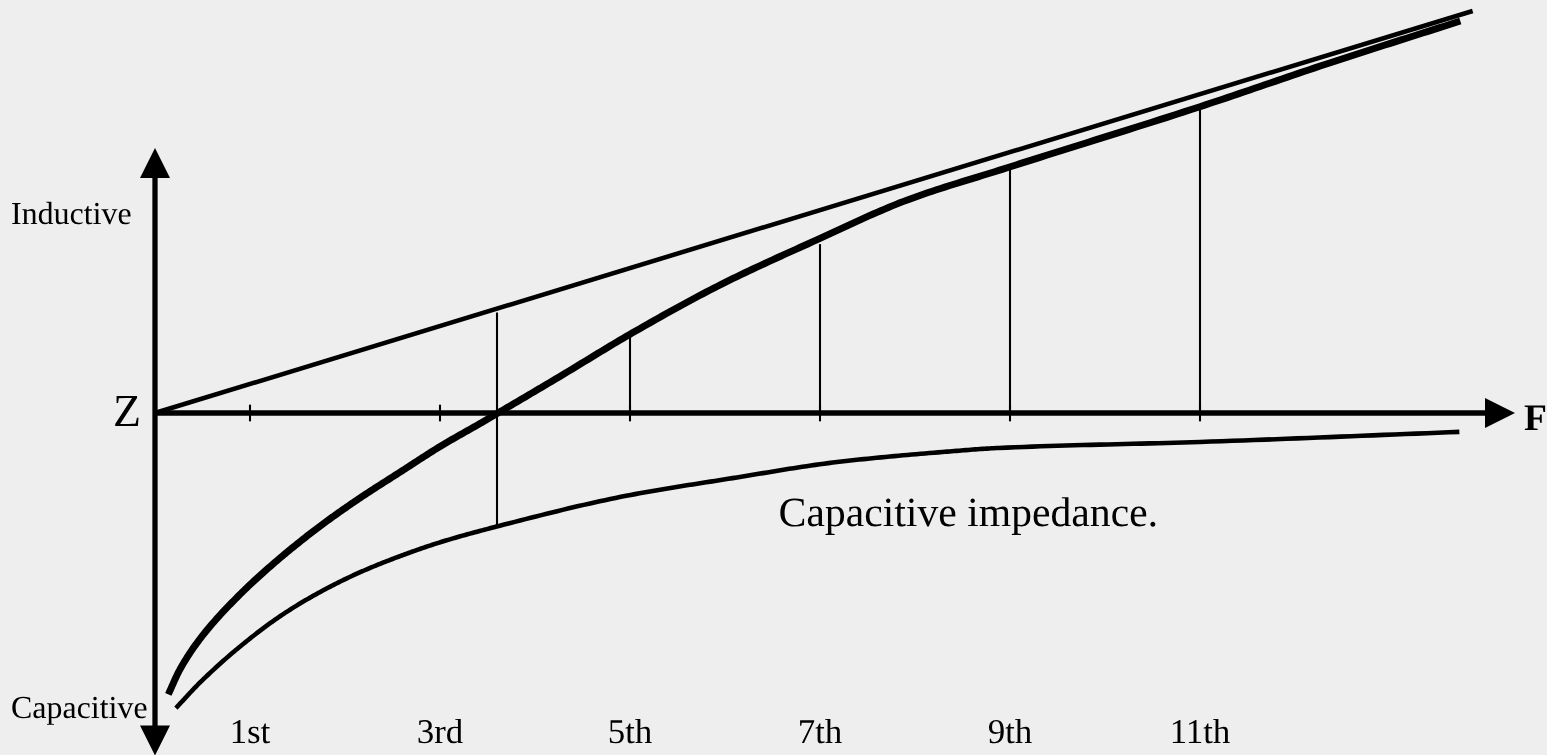 The height and width of the screenshot is (755, 1547). I want to click on x-tick-label: 1st, so click(251, 732).